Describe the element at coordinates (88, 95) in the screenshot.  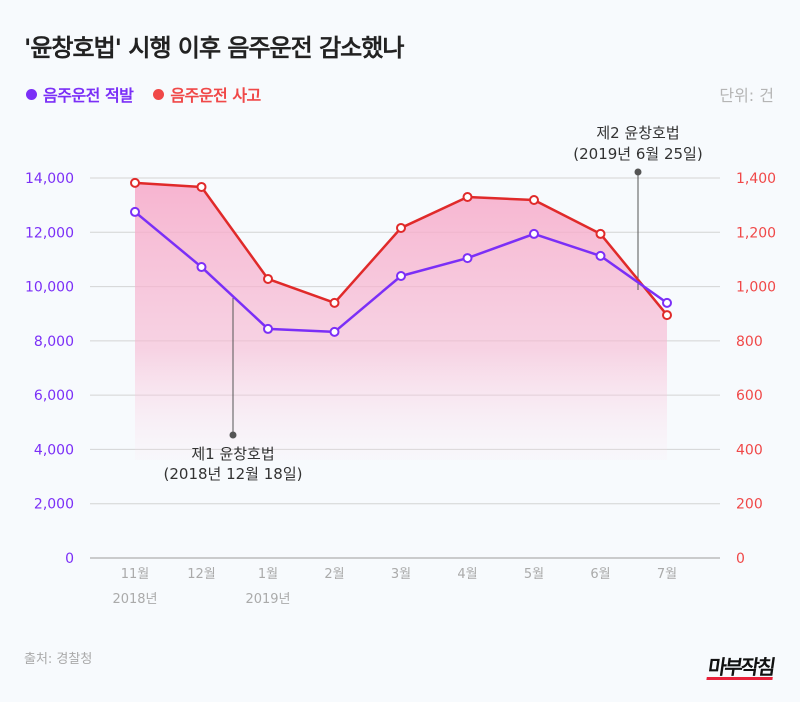
I see `legend-label: 음주운전 적발` at that location.